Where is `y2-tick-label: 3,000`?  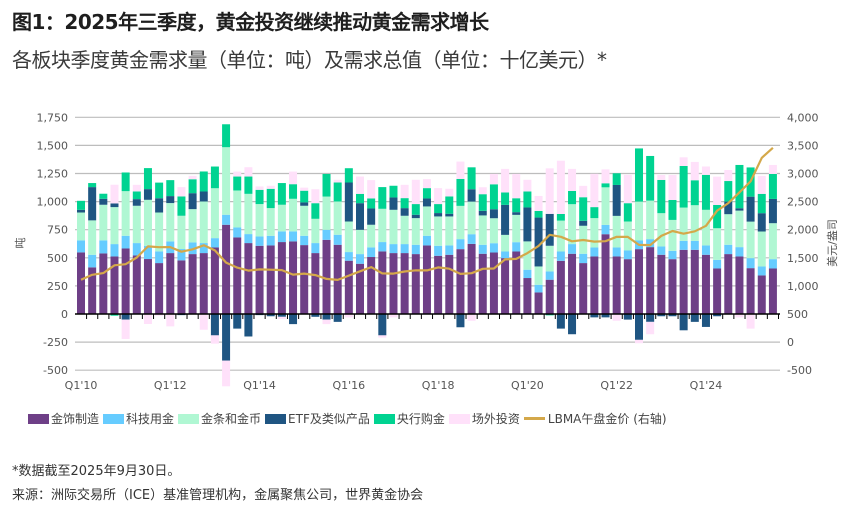
y2-tick-label: 3,000 is located at coordinates (803, 174).